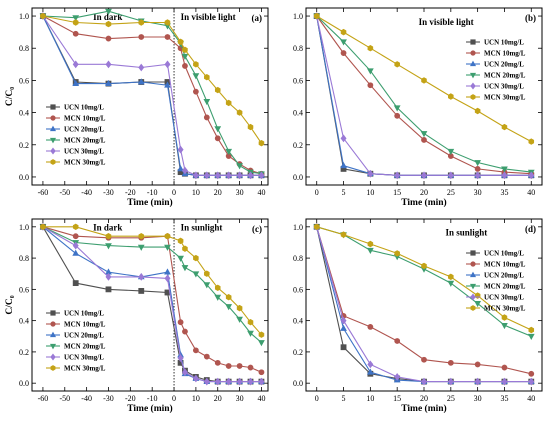  I want to click on x-tick-label: 0, so click(174, 398).